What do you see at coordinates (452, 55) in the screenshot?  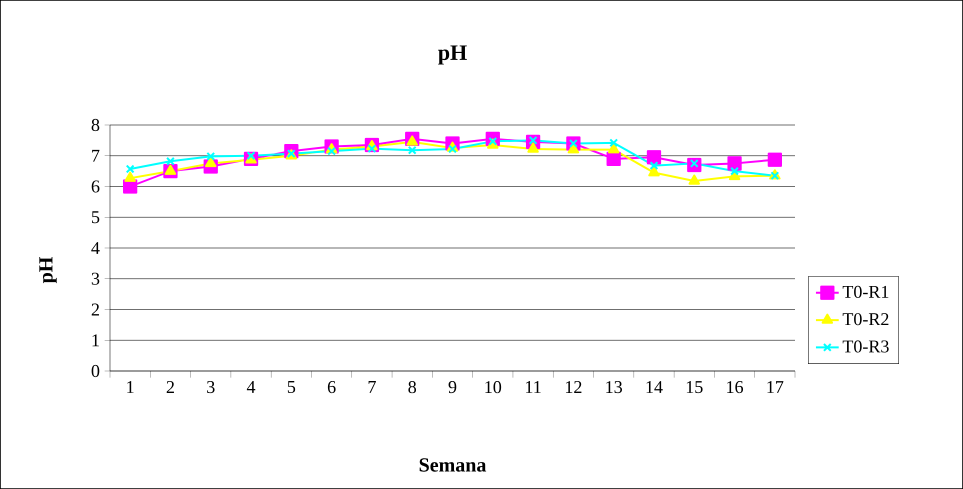 I see `chart-title: pH` at bounding box center [452, 55].